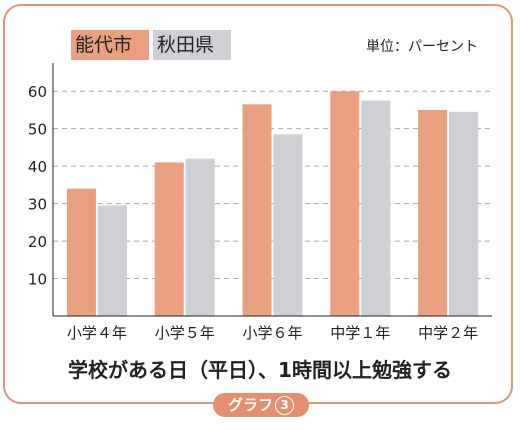 This screenshot has width=520, height=430. Describe the element at coordinates (422, 47) in the screenshot. I see `unit-label: 単位：パーセント` at that location.